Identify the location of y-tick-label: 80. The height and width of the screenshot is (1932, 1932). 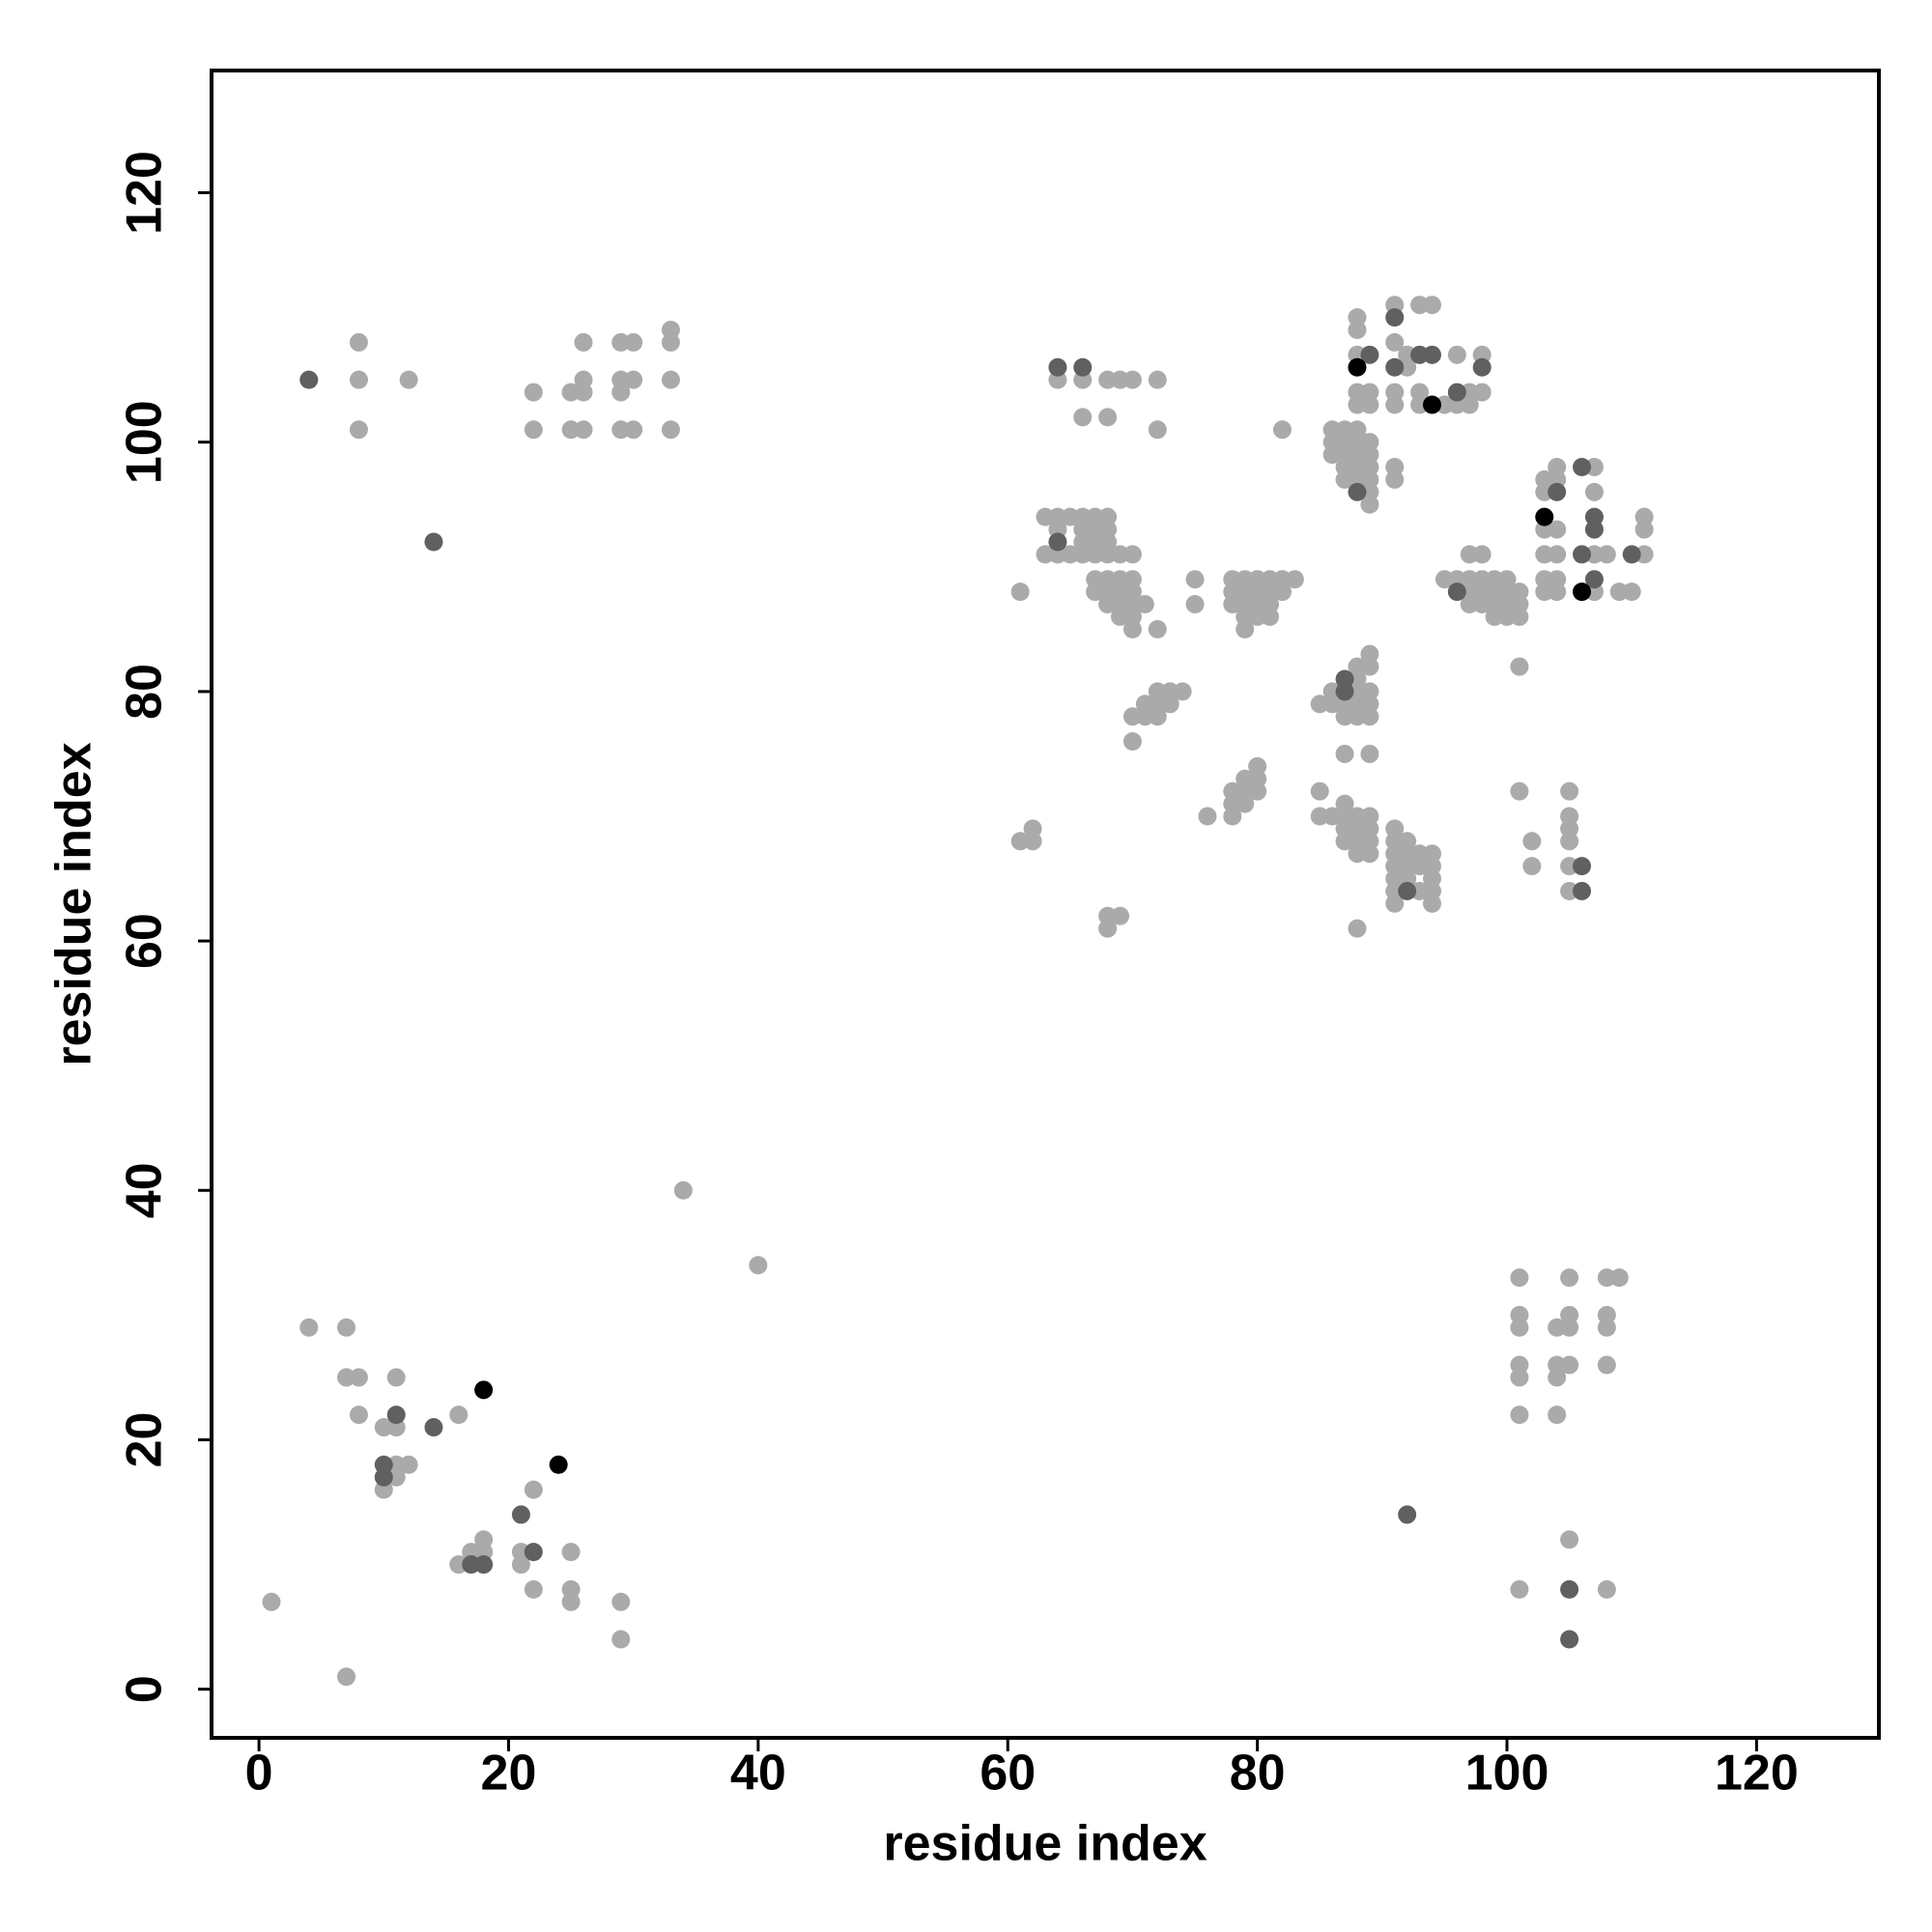
(145, 692).